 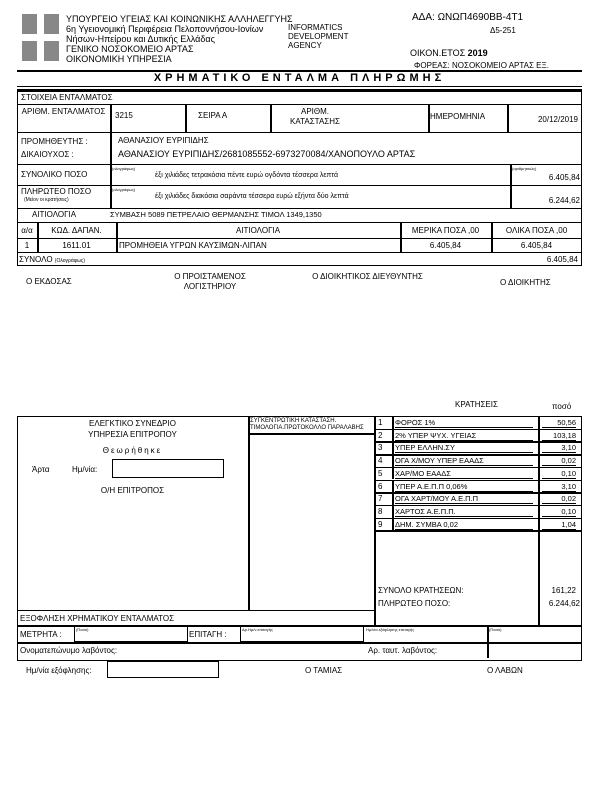 What do you see at coordinates (468, 17) in the screenshot?
I see `ada-code: ΑΔΑ: ΩΝΩΠ4690ΒΒ-4Τ1` at bounding box center [468, 17].